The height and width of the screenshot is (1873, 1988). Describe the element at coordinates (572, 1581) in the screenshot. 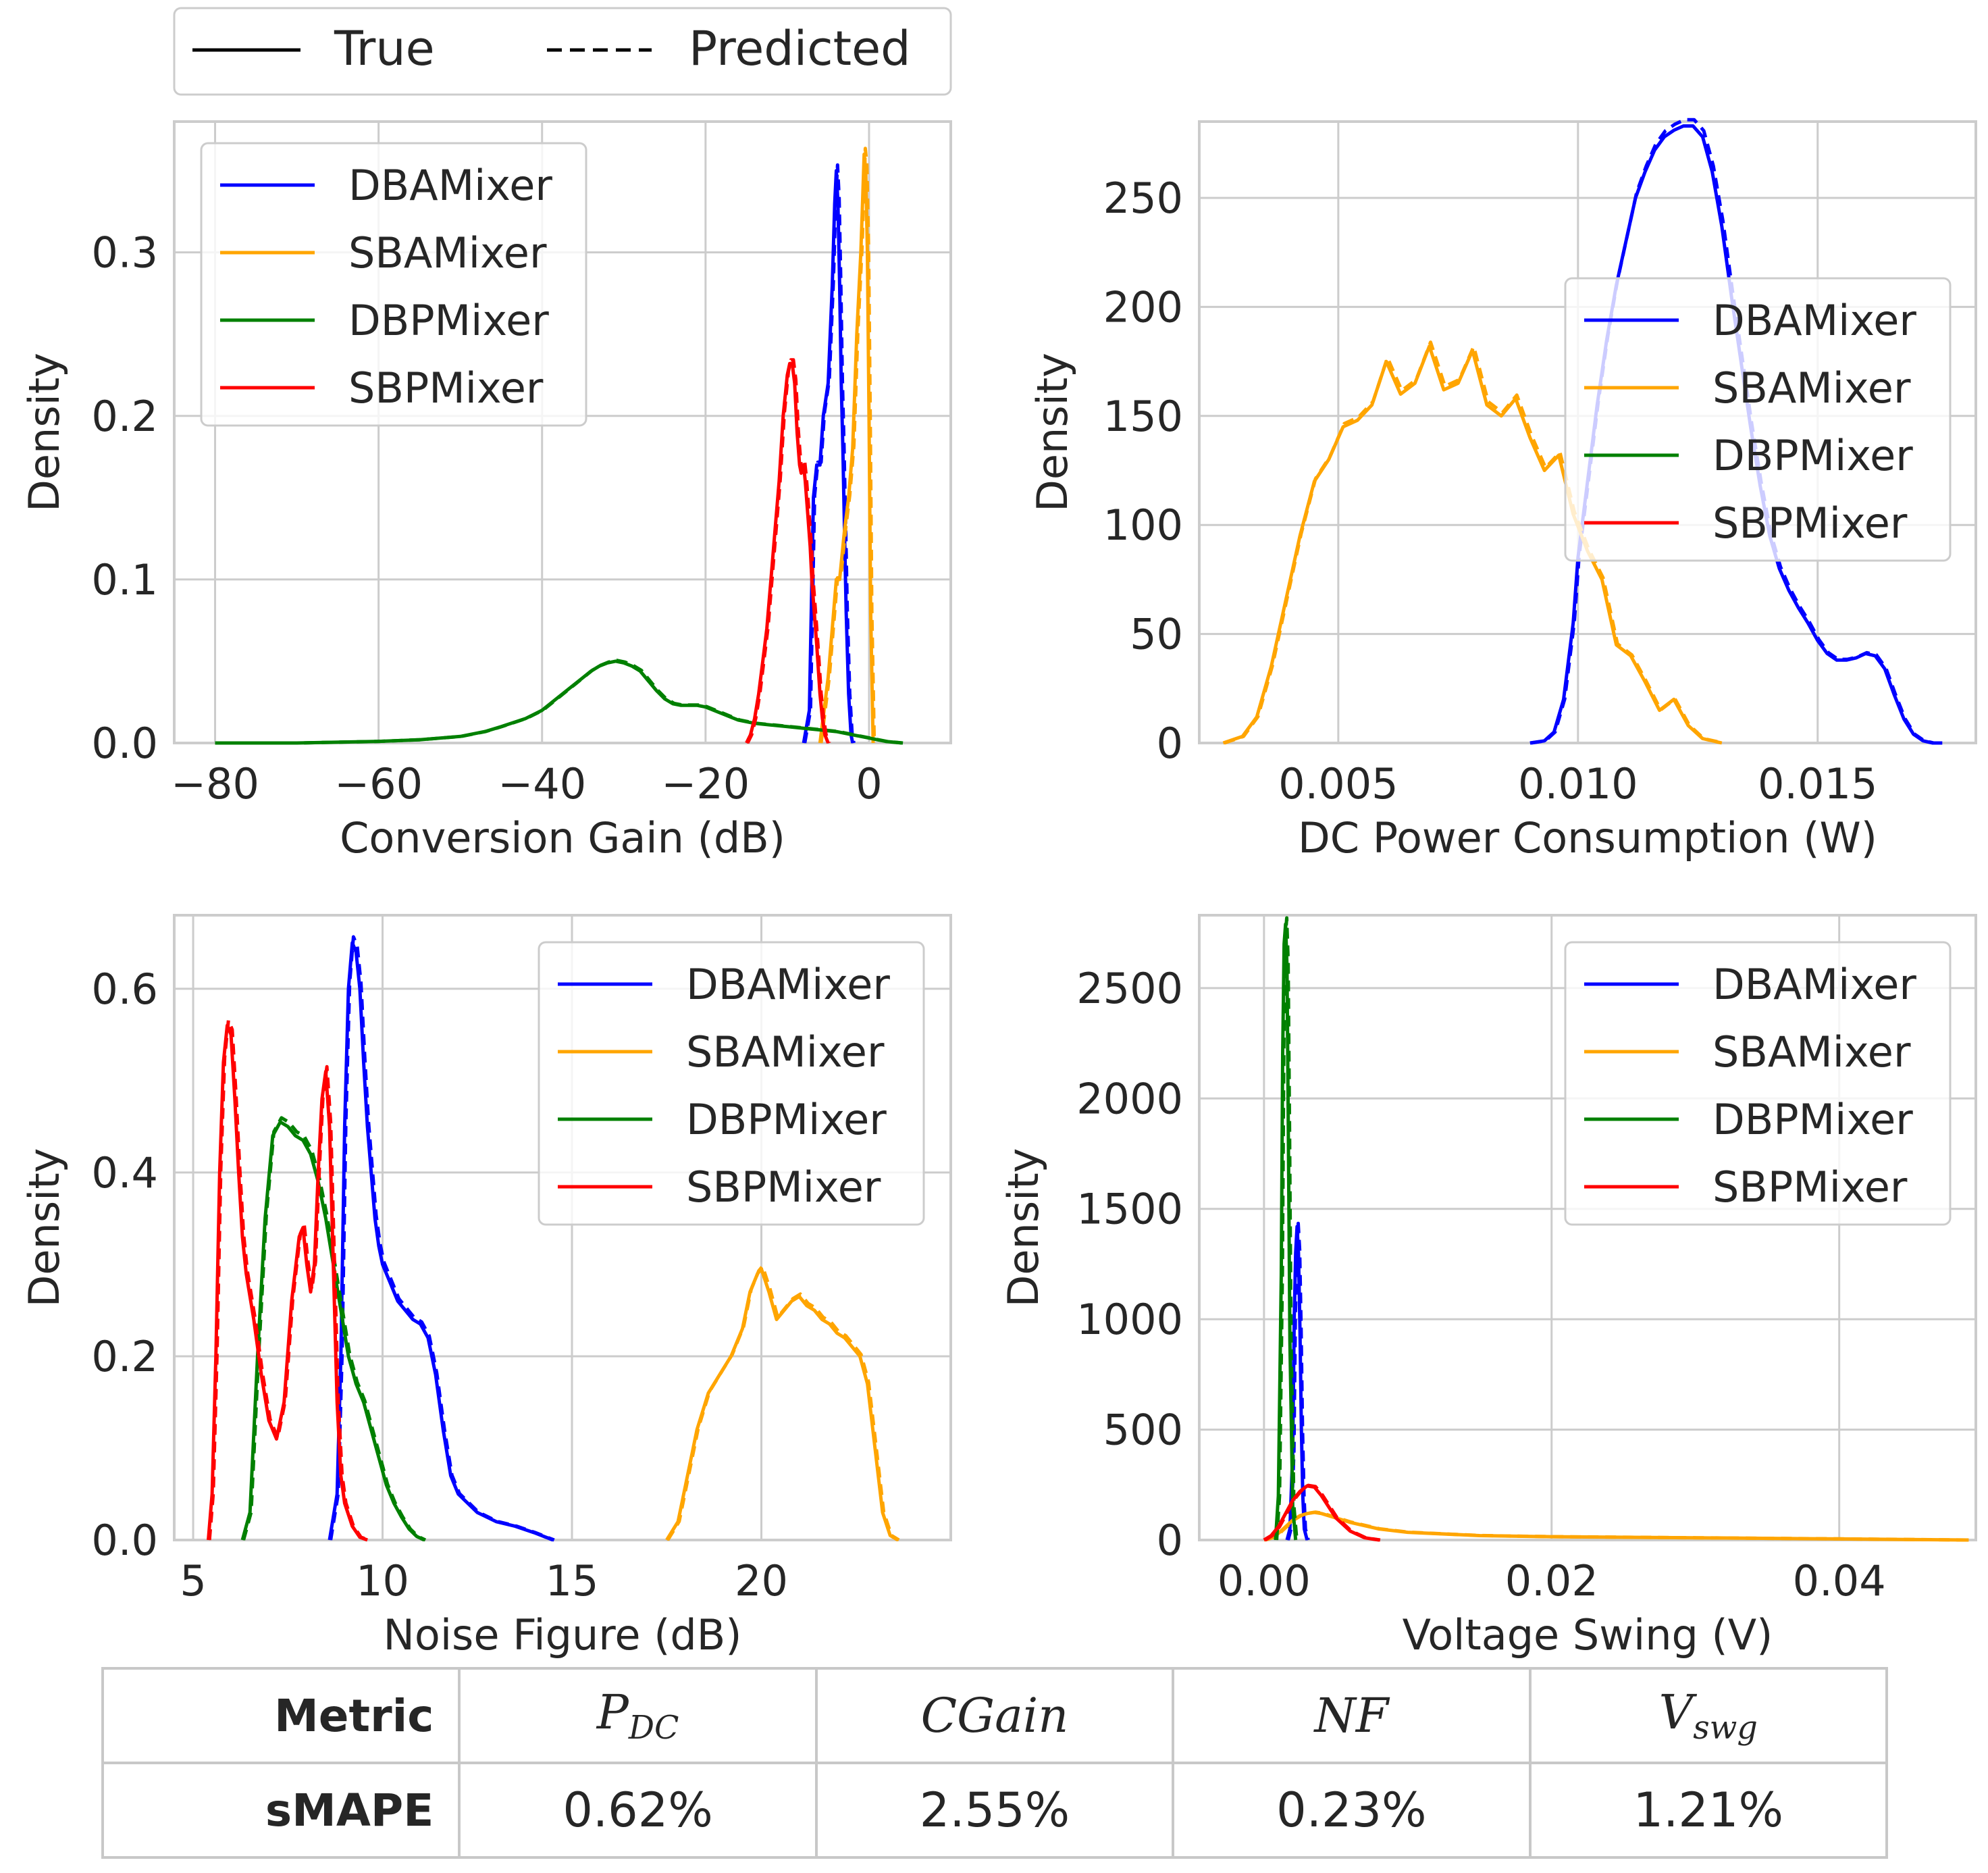

I see `x-tick-label: 15` at that location.